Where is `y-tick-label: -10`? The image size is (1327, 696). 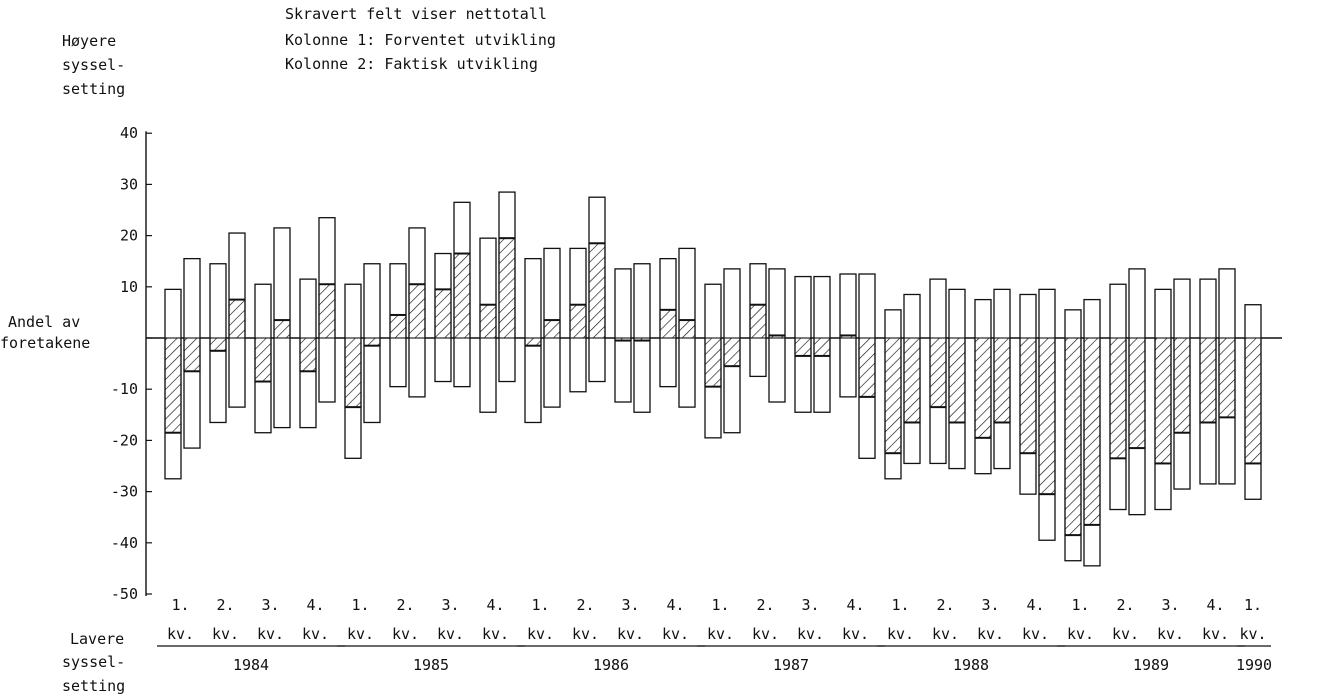 y-tick-label: -10 is located at coordinates (124, 389).